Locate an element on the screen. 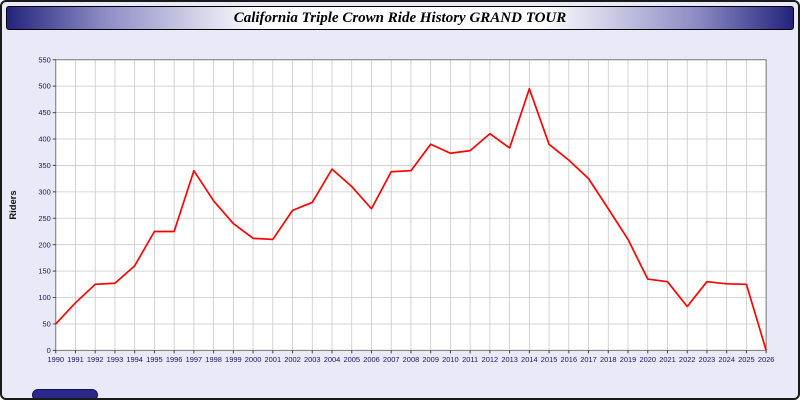  x-tick-label: 1990 is located at coordinates (55, 359).